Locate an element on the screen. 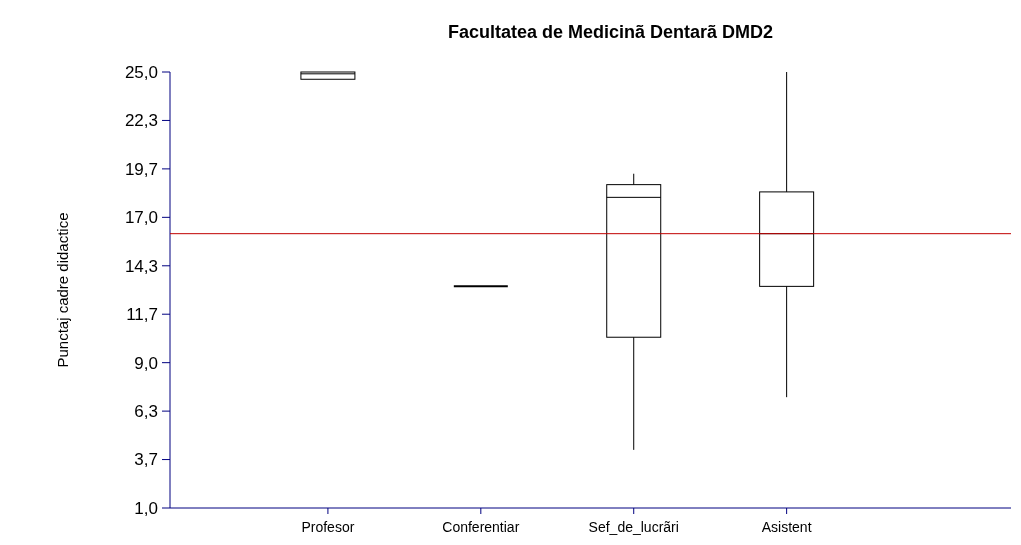  chart-title: Facultatea de Medicinã Dentarã DMD2 is located at coordinates (610, 32).